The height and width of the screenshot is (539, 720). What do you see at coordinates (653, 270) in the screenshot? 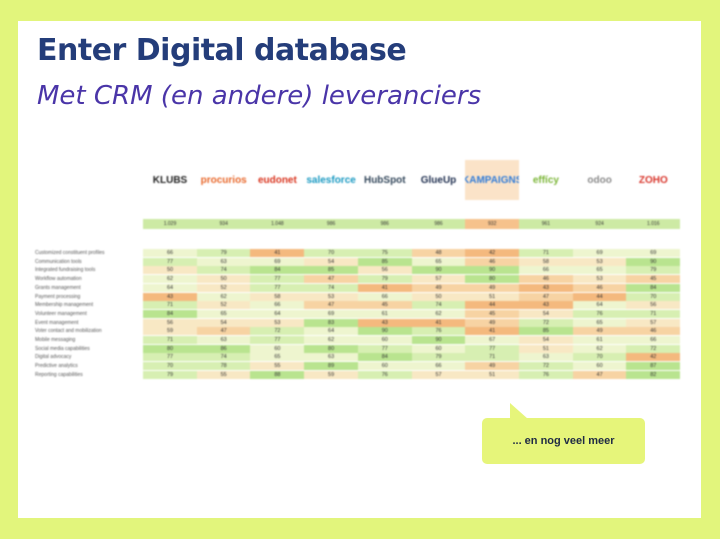
I see `score-cell: 79` at bounding box center [653, 270].